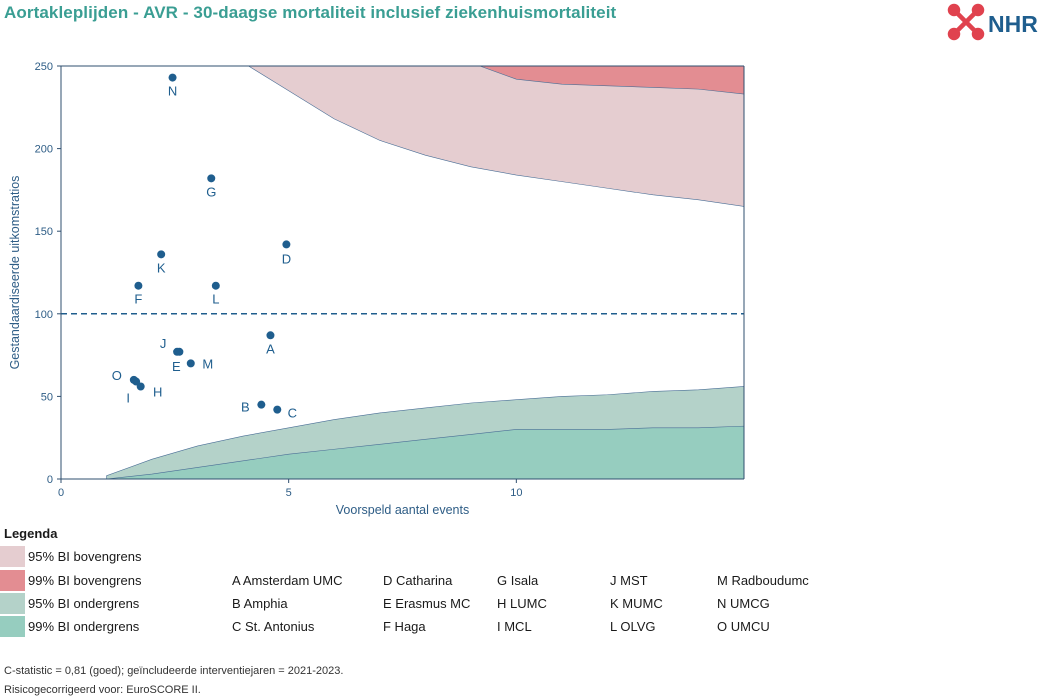 Image resolution: width=1058 pixels, height=700 pixels. What do you see at coordinates (31, 533) in the screenshot?
I see `legend-title: Legenda` at bounding box center [31, 533].